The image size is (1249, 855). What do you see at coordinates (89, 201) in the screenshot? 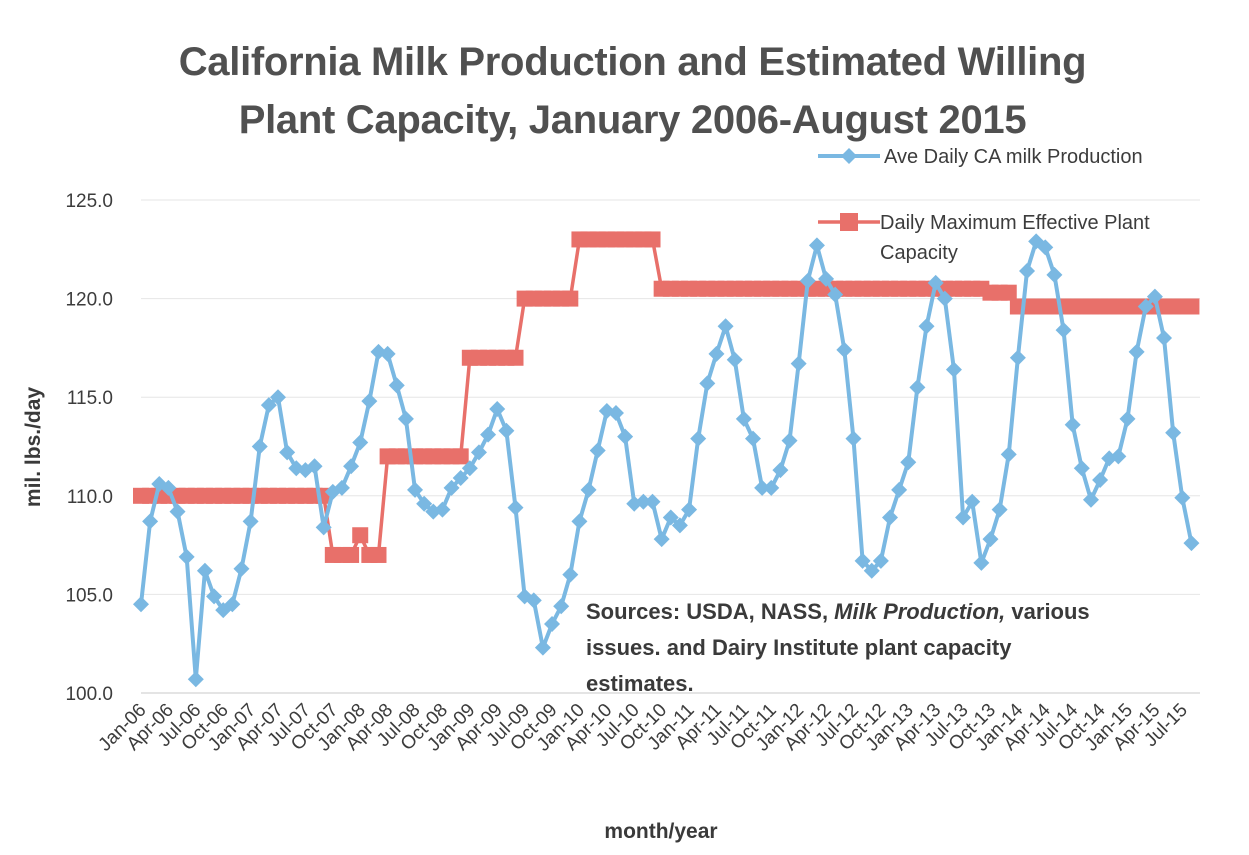
I see `y-tick-label: 125.0` at bounding box center [89, 201].